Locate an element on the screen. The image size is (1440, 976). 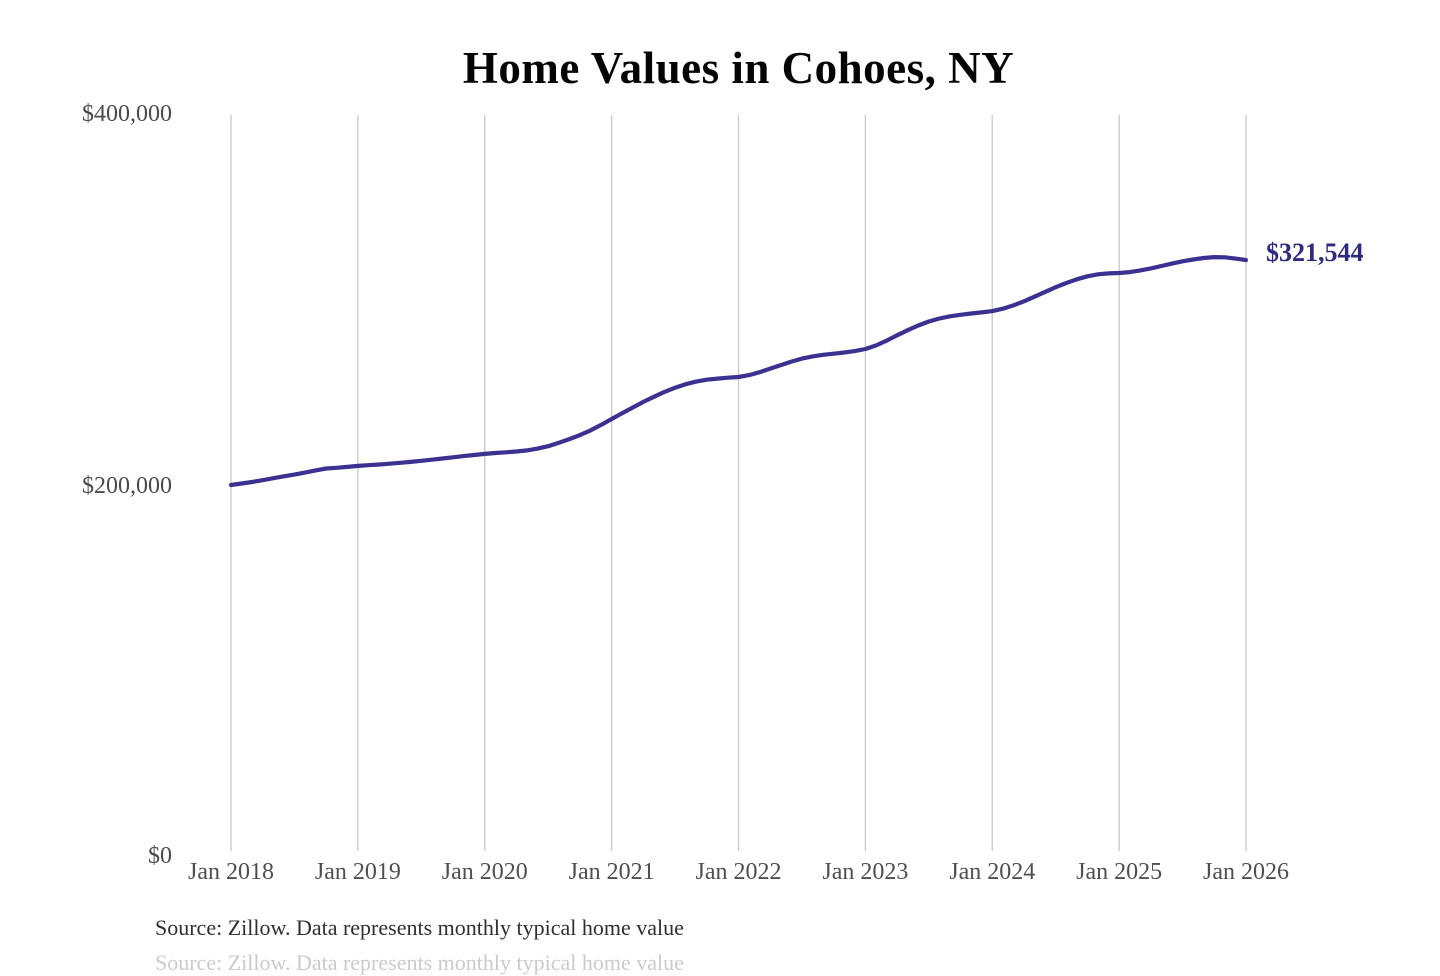
x-tick-label-jan-2022: Jan 2022 is located at coordinates (738, 872).